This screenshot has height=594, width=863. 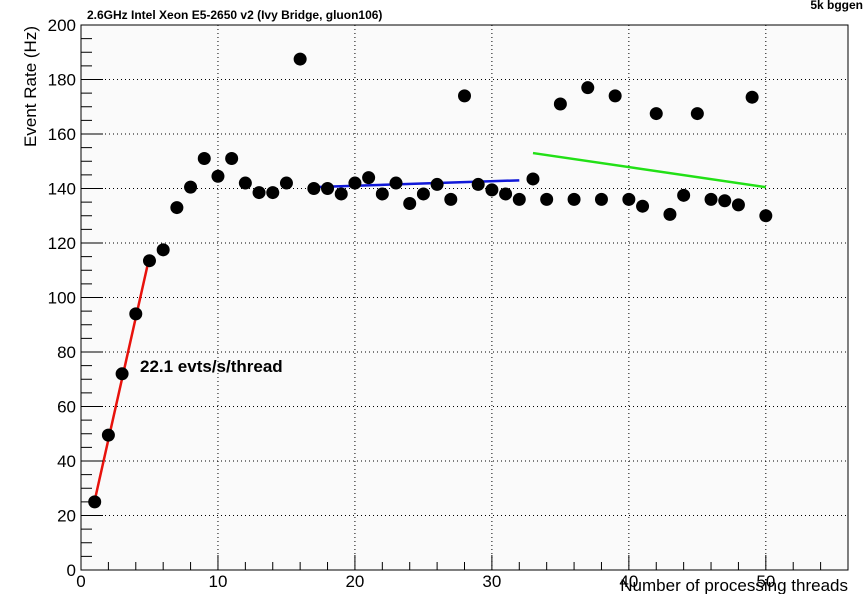 I want to click on y-tick-label: 140, so click(x=62, y=189).